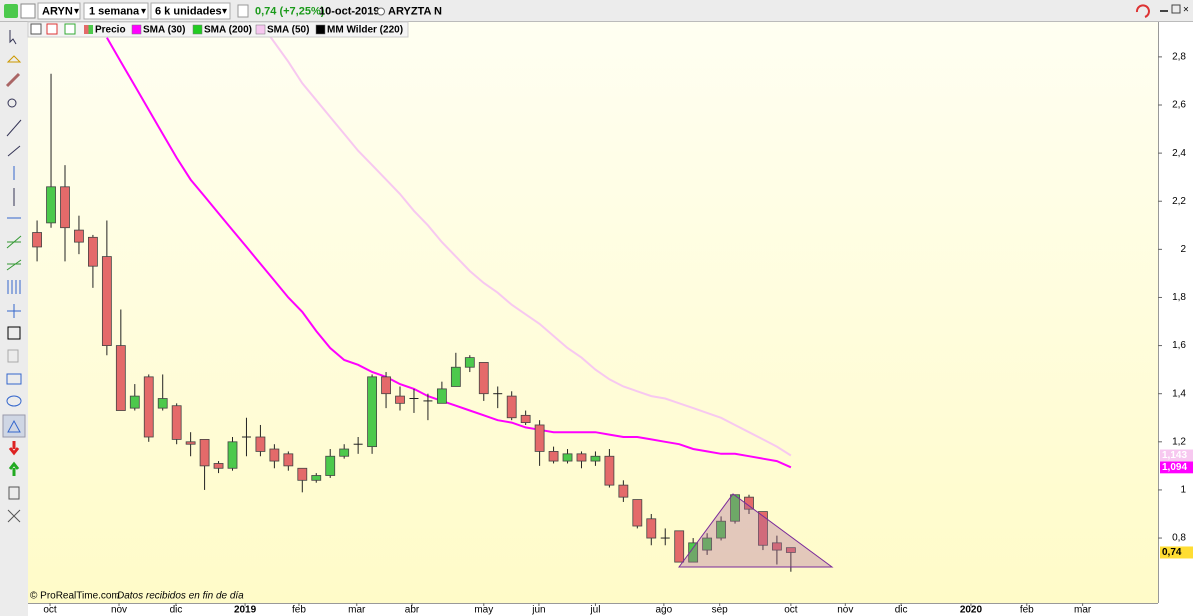 This screenshot has width=1193, height=616. What do you see at coordinates (1164, 11) in the screenshot?
I see `minimize-button` at bounding box center [1164, 11].